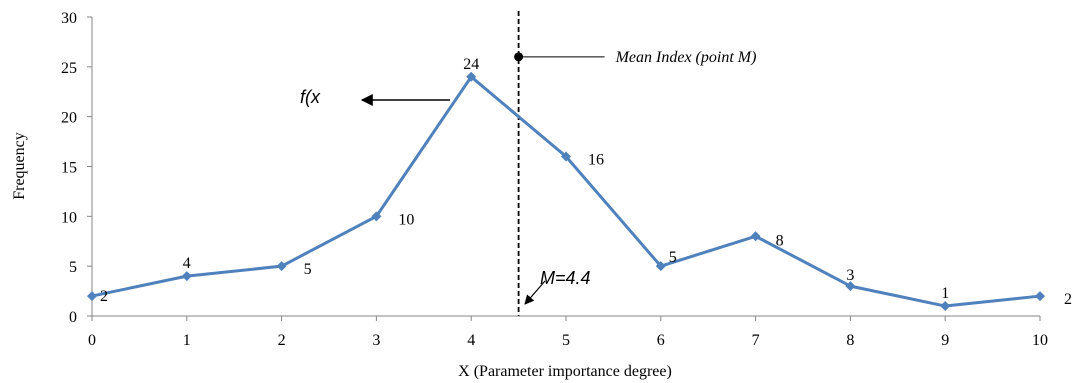  I want to click on y-tick-label: 10, so click(69, 217).